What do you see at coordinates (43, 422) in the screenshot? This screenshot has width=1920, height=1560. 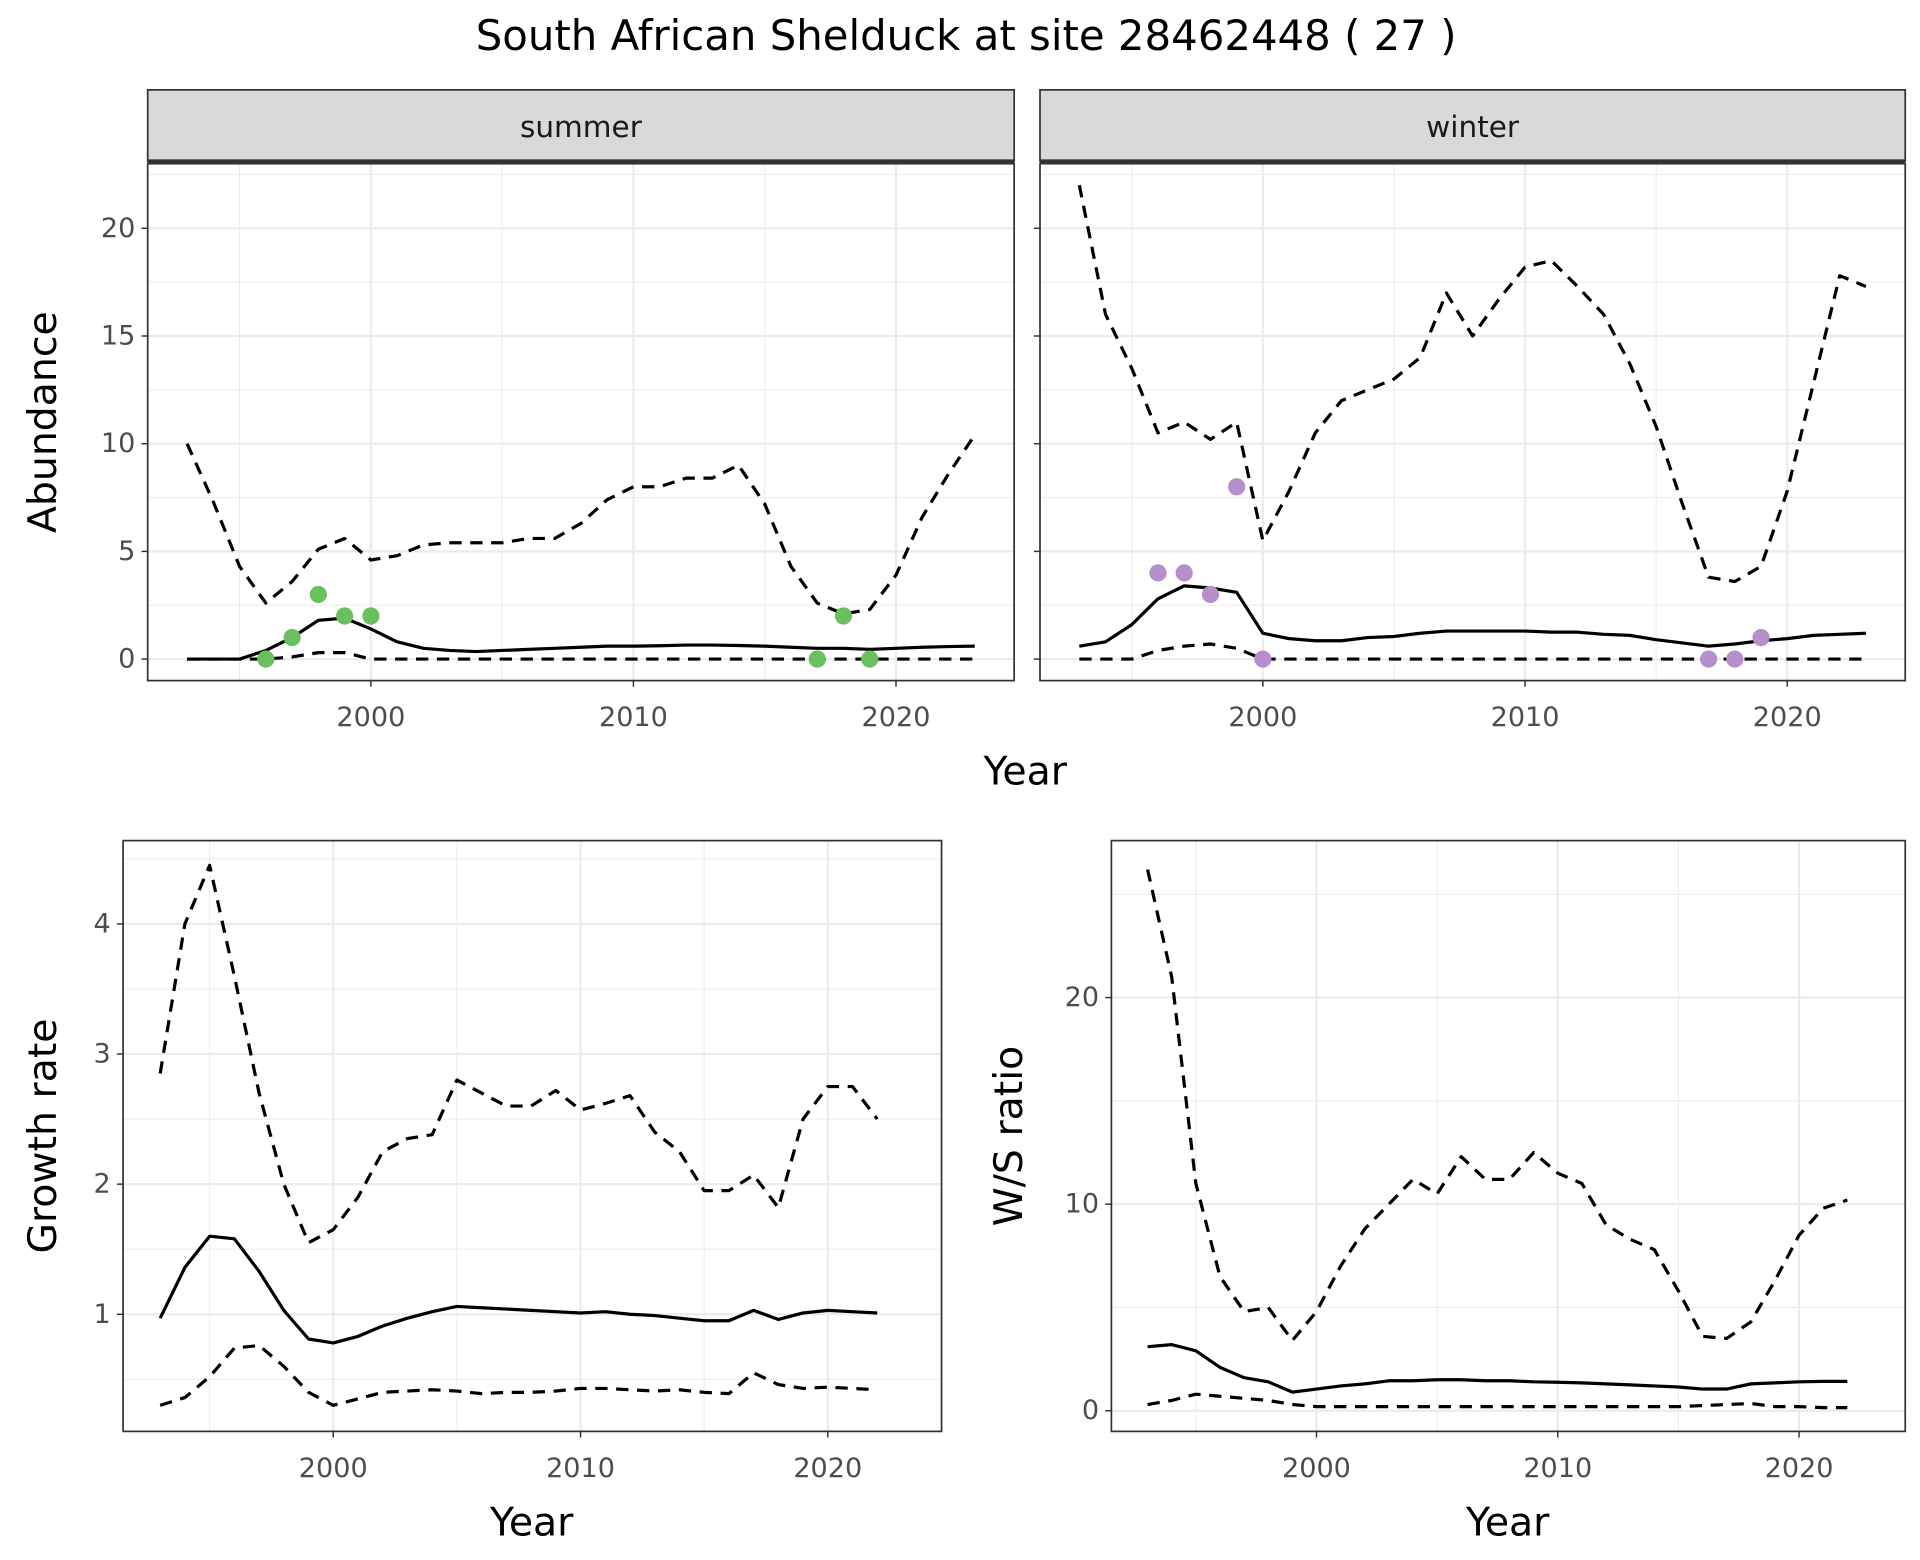 I see `y-axis-title: Abundance` at bounding box center [43, 422].